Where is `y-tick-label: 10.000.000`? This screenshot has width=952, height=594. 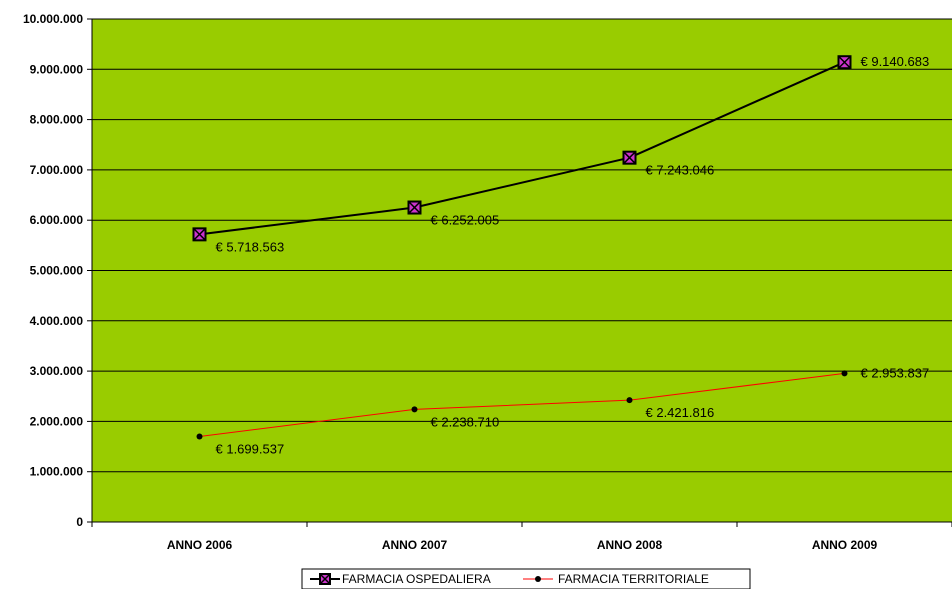 y-tick-label: 10.000.000 is located at coordinates (53, 19).